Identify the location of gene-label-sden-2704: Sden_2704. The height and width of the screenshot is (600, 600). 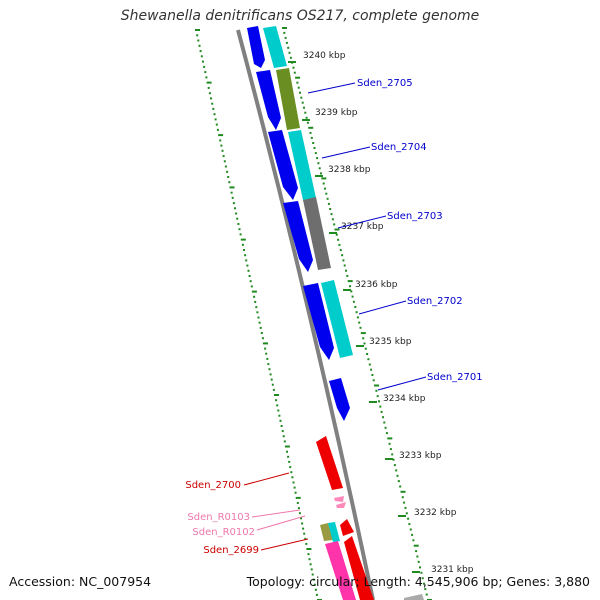
(399, 147).